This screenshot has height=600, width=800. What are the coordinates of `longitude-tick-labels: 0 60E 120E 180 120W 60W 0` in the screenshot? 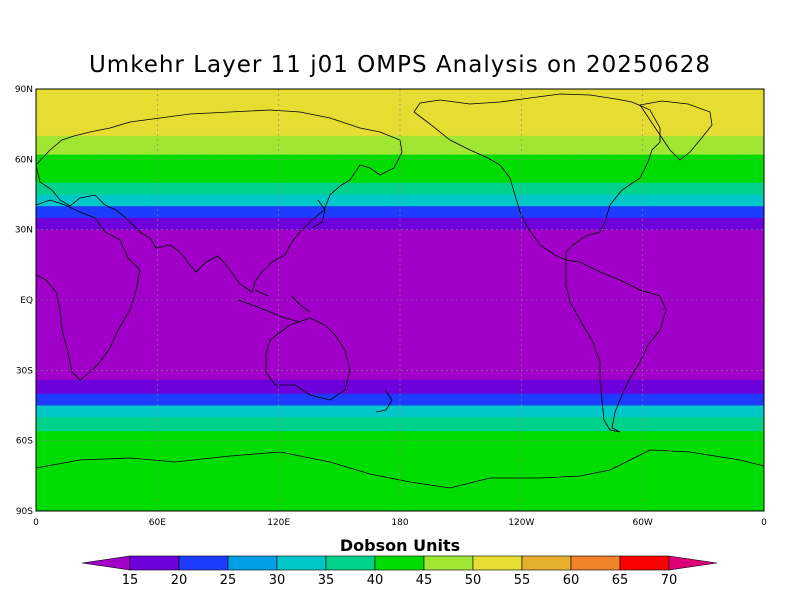 It's located at (400, 523).